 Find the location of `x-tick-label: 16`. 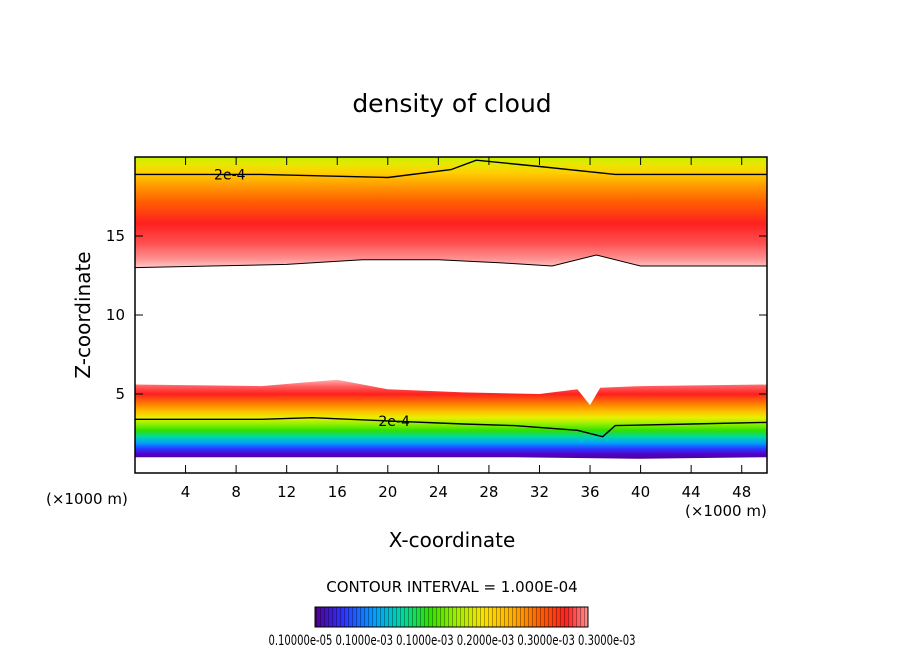

x-tick-label: 16 is located at coordinates (337, 492).